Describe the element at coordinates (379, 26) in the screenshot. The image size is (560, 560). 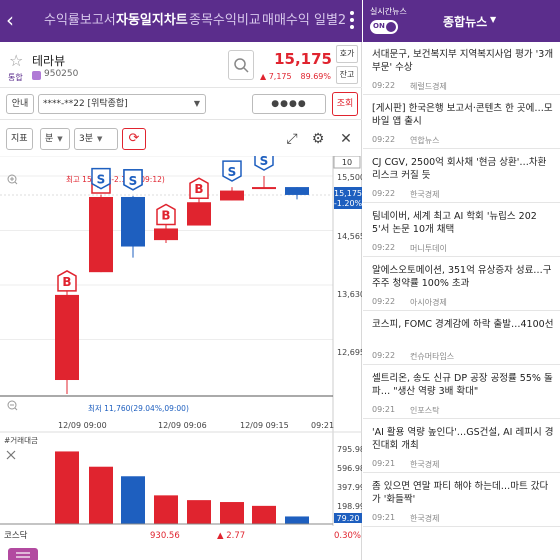
I see `toggle-text: ON` at that location.